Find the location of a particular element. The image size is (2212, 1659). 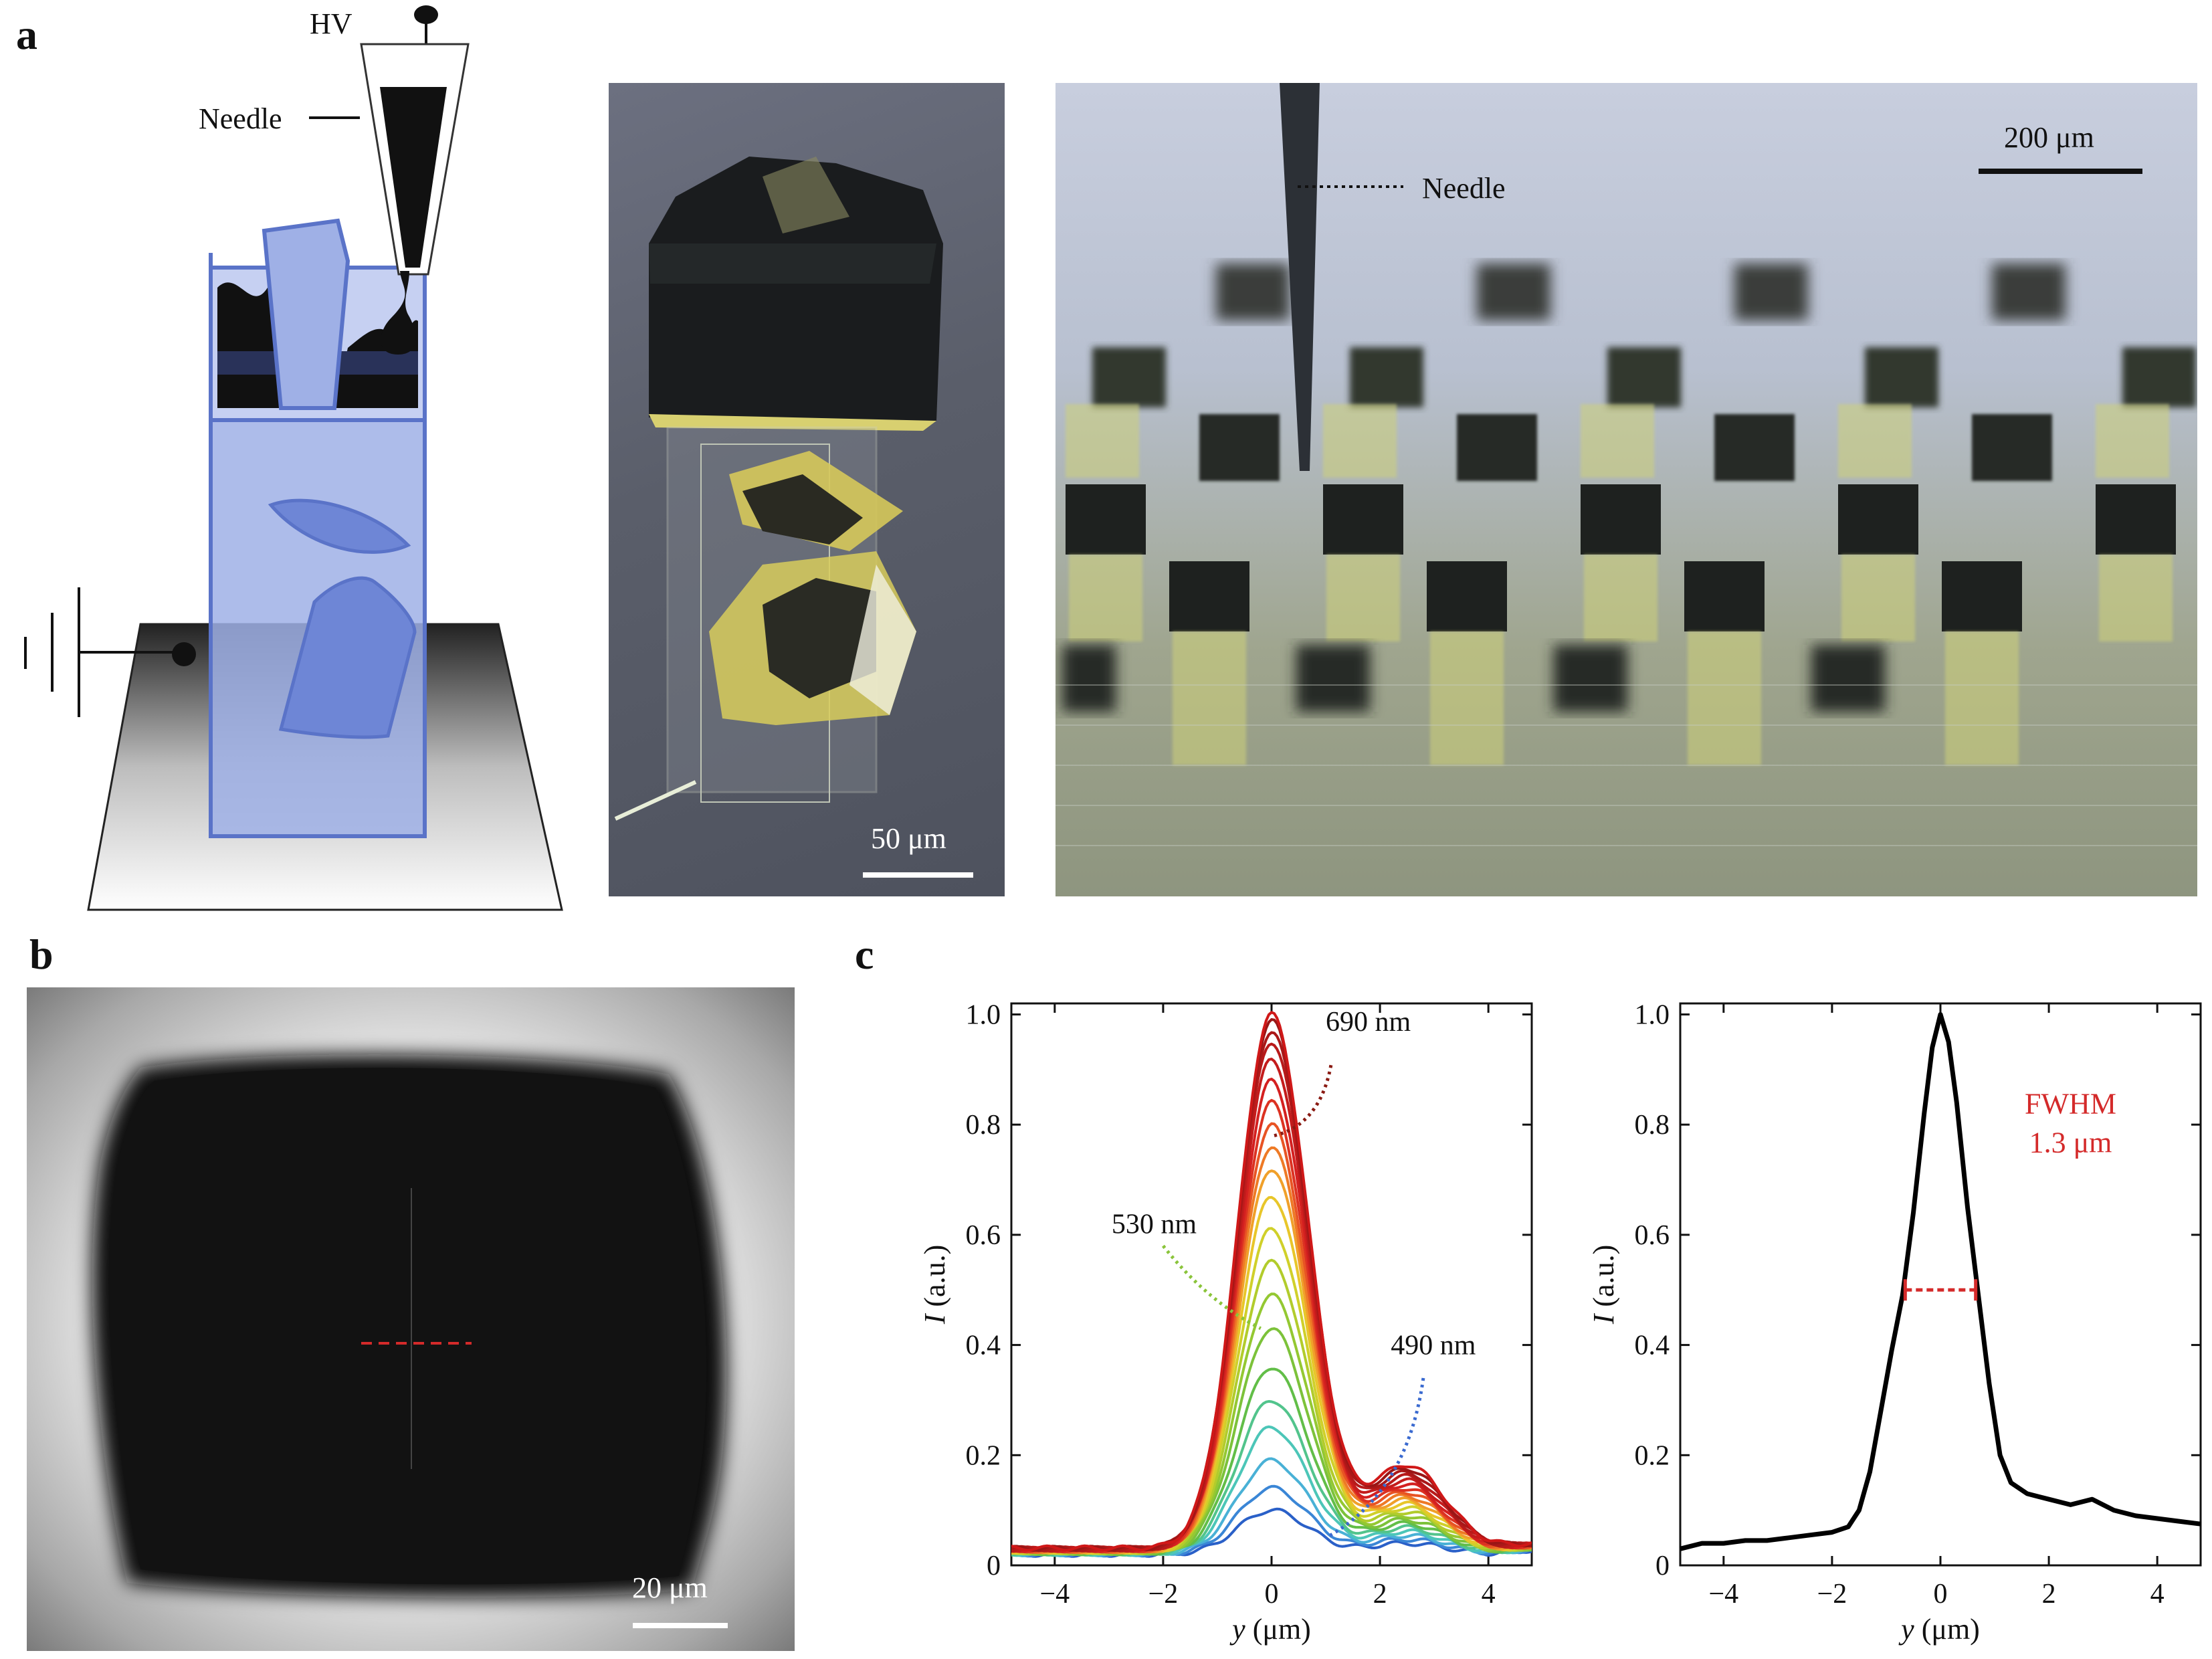

array-scale-label: 200 μm is located at coordinates (2049, 137).